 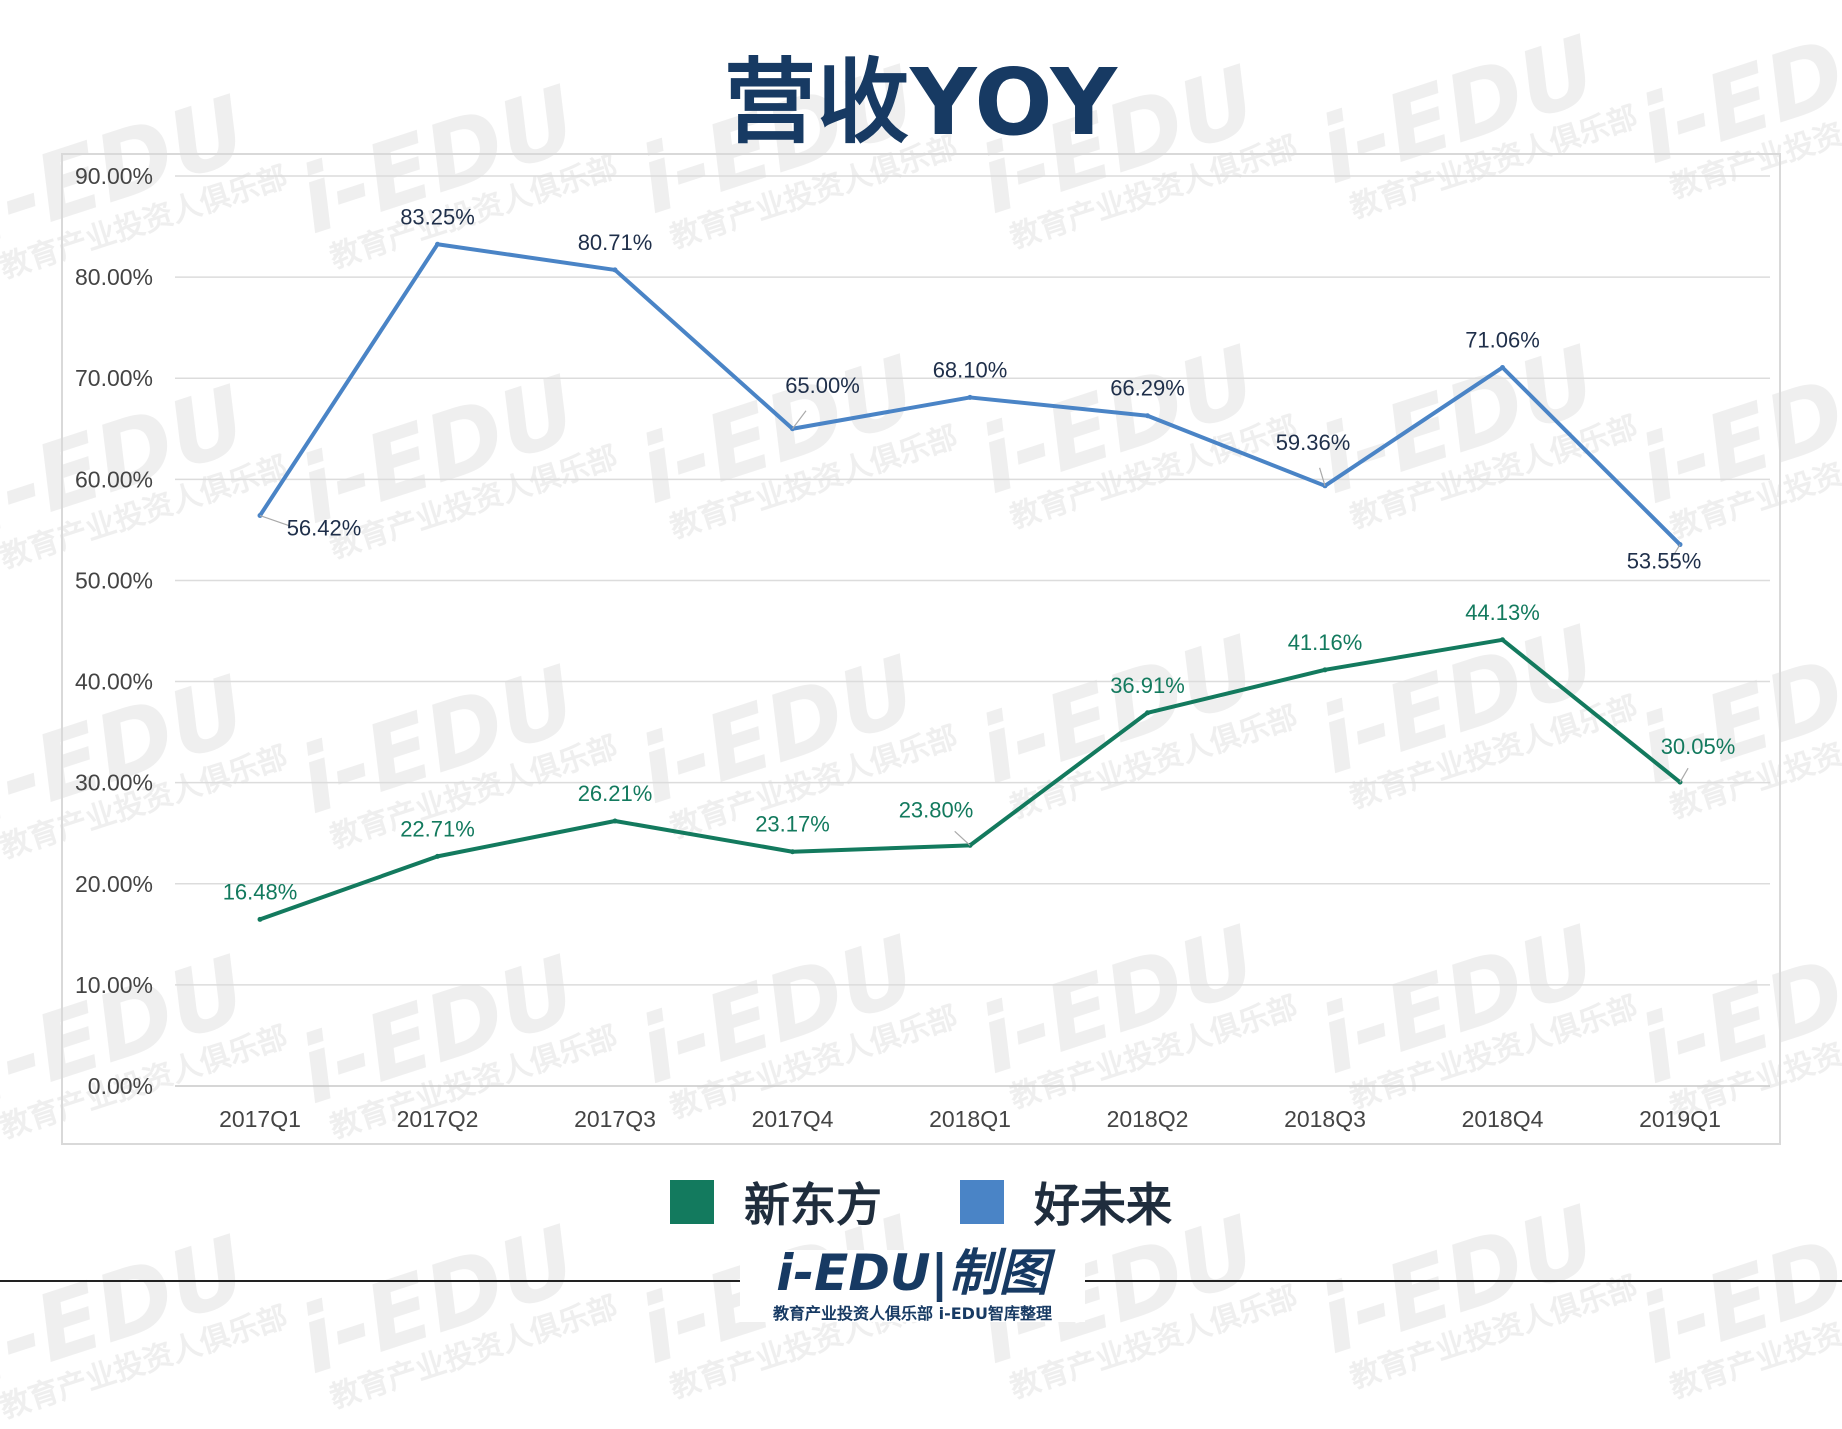 What do you see at coordinates (792, 824) in the screenshot?
I see `data-label: 23.17%` at bounding box center [792, 824].